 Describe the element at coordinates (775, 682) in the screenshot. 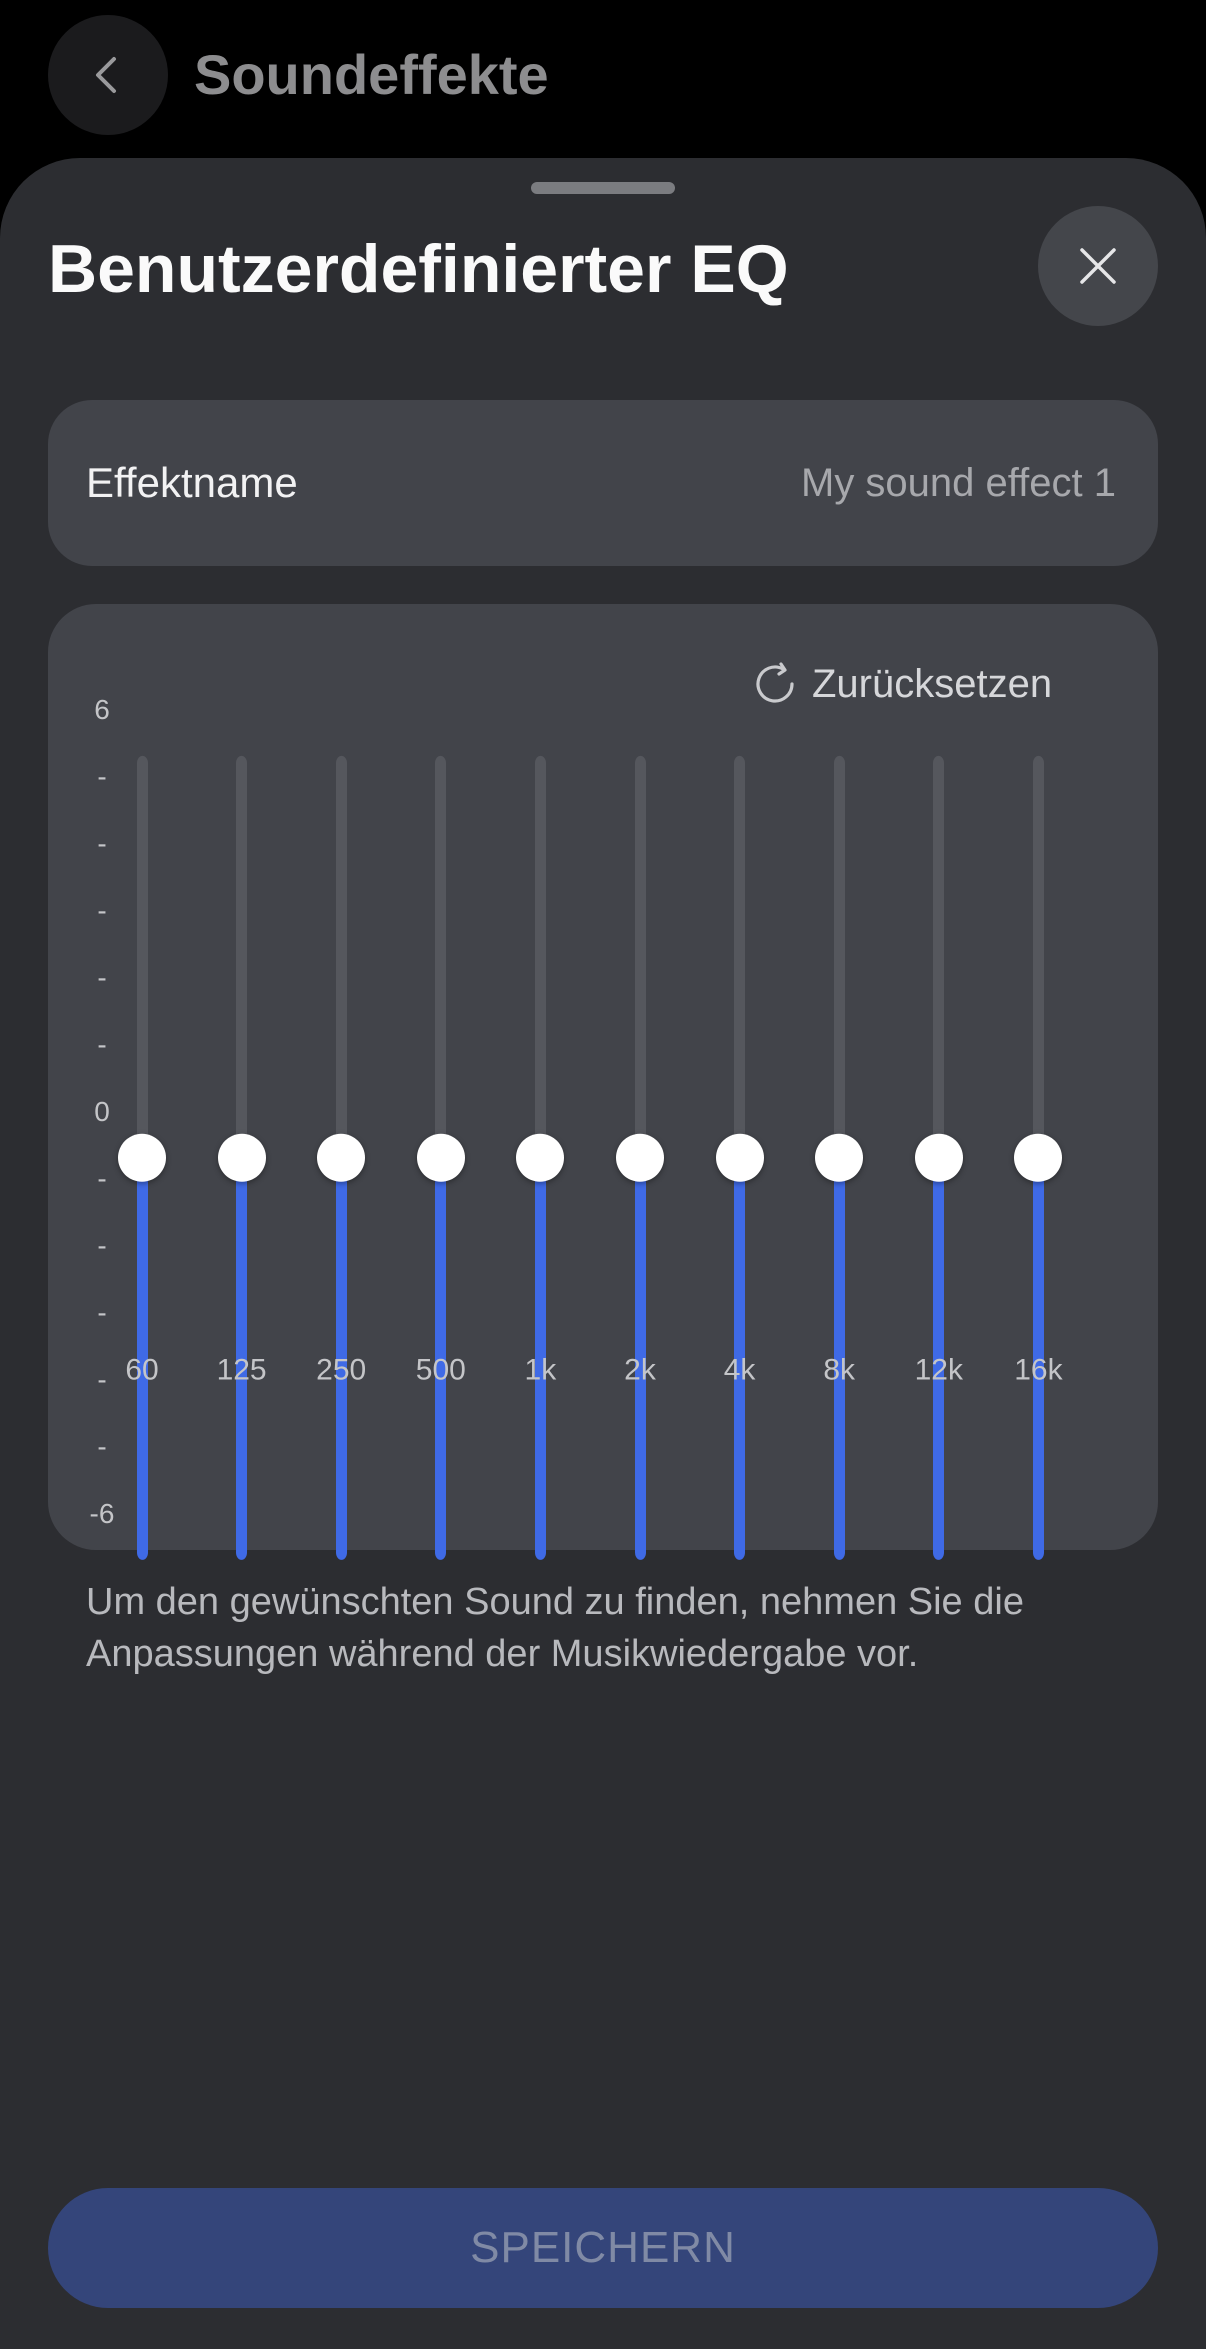

I see `refresh-icon` at that location.